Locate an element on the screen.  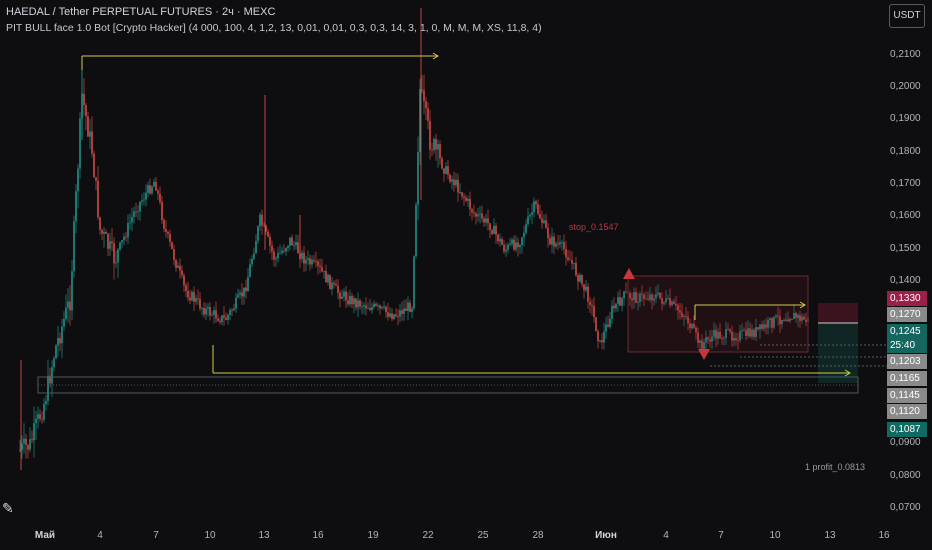
price-tick: 0,2000 is located at coordinates (905, 86).